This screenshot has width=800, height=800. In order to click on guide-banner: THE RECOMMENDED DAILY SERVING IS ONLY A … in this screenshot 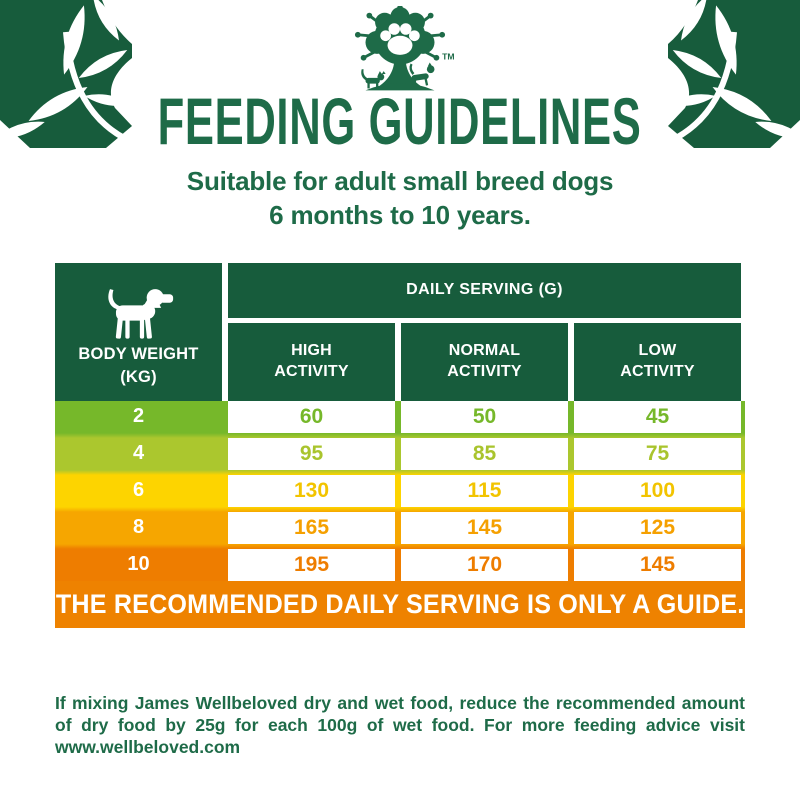, I will do `click(400, 604)`.